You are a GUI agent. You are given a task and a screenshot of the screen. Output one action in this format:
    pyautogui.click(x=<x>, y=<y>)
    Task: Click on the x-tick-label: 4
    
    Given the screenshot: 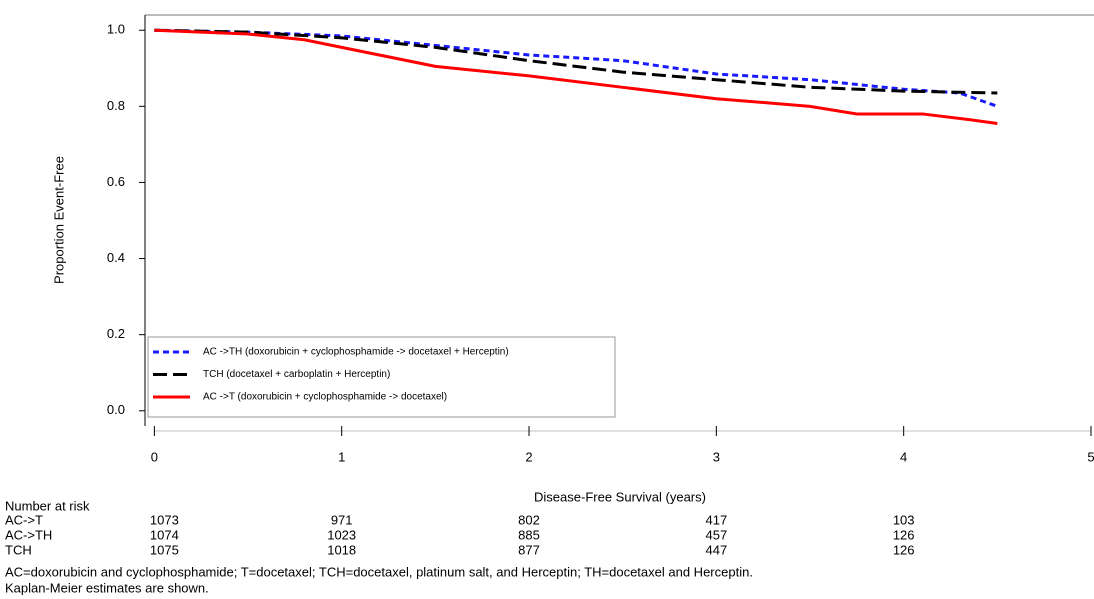 What is the action you would take?
    pyautogui.click(x=903, y=456)
    